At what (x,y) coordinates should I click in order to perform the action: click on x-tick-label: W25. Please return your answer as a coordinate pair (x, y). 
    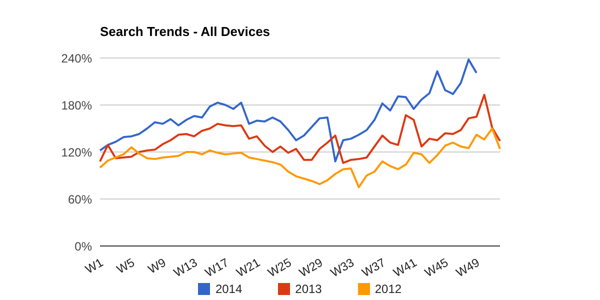
    Looking at the image, I should click on (279, 267).